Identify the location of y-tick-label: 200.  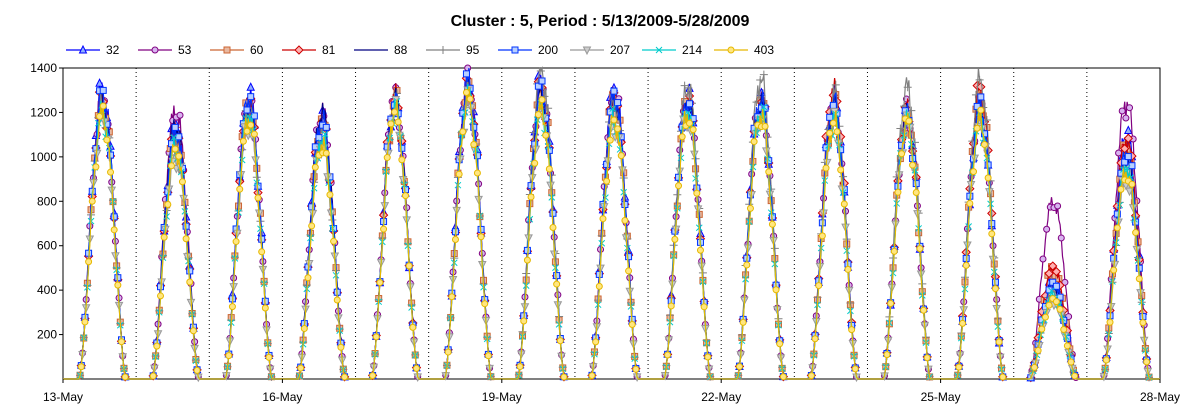
(47, 335).